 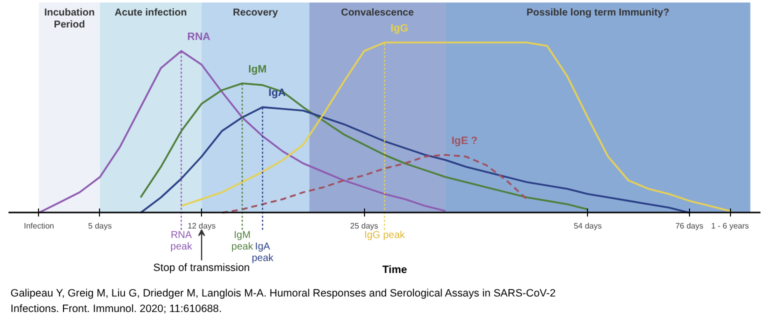 I want to click on text: Incubation Period, so click(x=69, y=19).